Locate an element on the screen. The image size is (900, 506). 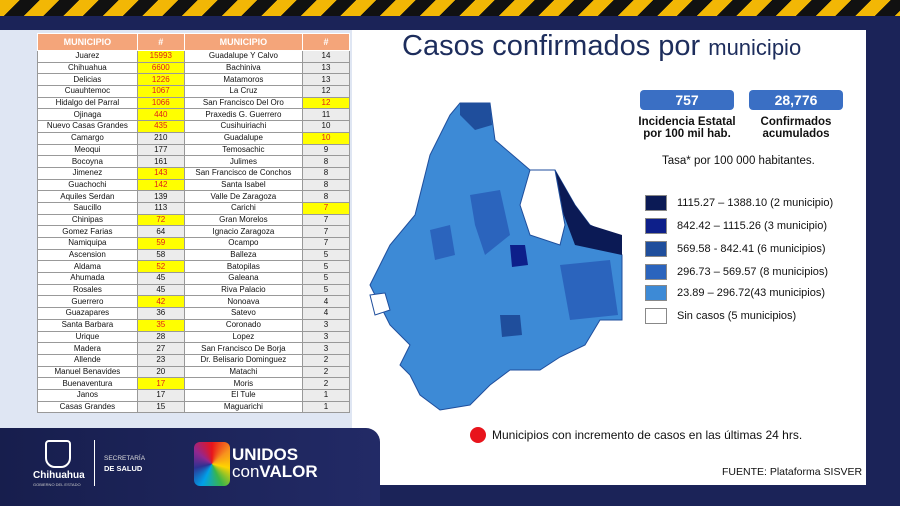
legend-item: 23.89 – 296.72(43 municipios) is located at coordinates (735, 293).